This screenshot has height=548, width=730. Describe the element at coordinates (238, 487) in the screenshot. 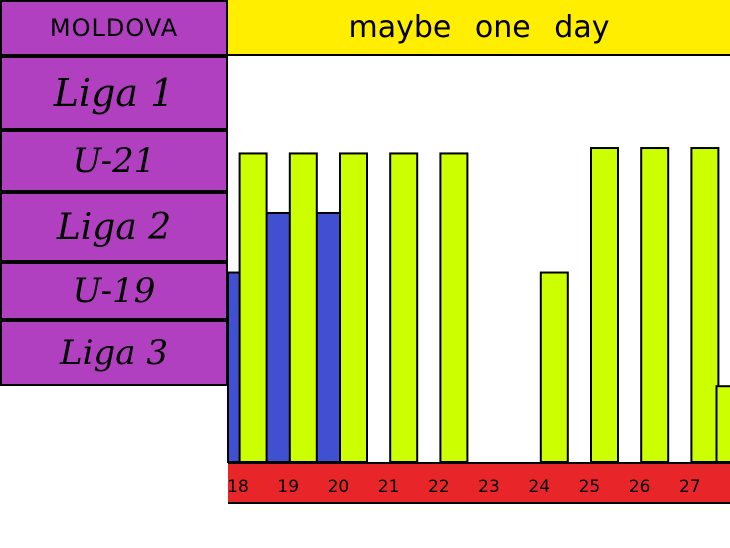

I see `x-tick-label-18: 18` at that location.